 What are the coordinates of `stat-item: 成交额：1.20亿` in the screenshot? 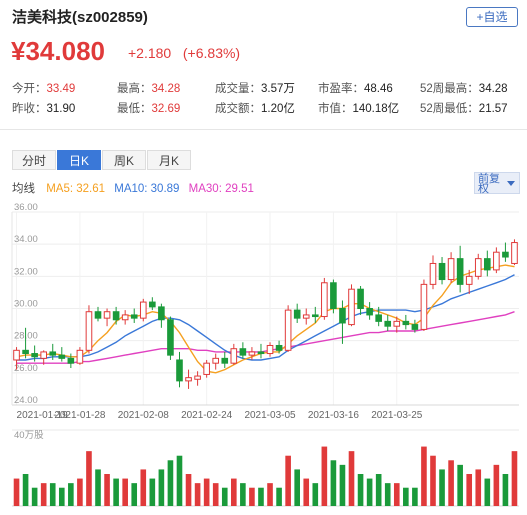 It's located at (255, 108).